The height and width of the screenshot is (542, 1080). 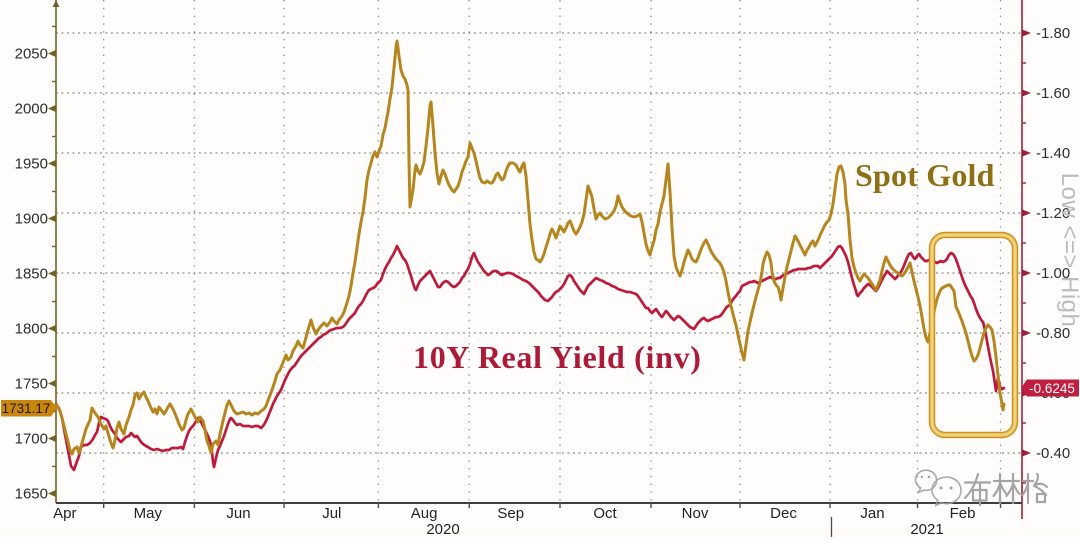 I want to click on svg-text: 10Y Real Yield (inv), so click(x=557, y=357).